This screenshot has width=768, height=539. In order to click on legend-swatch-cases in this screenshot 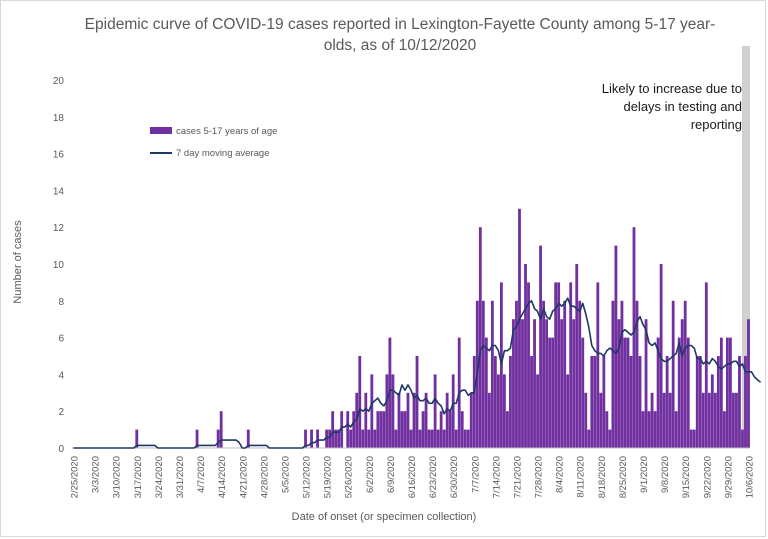, I will do `click(161, 130)`.